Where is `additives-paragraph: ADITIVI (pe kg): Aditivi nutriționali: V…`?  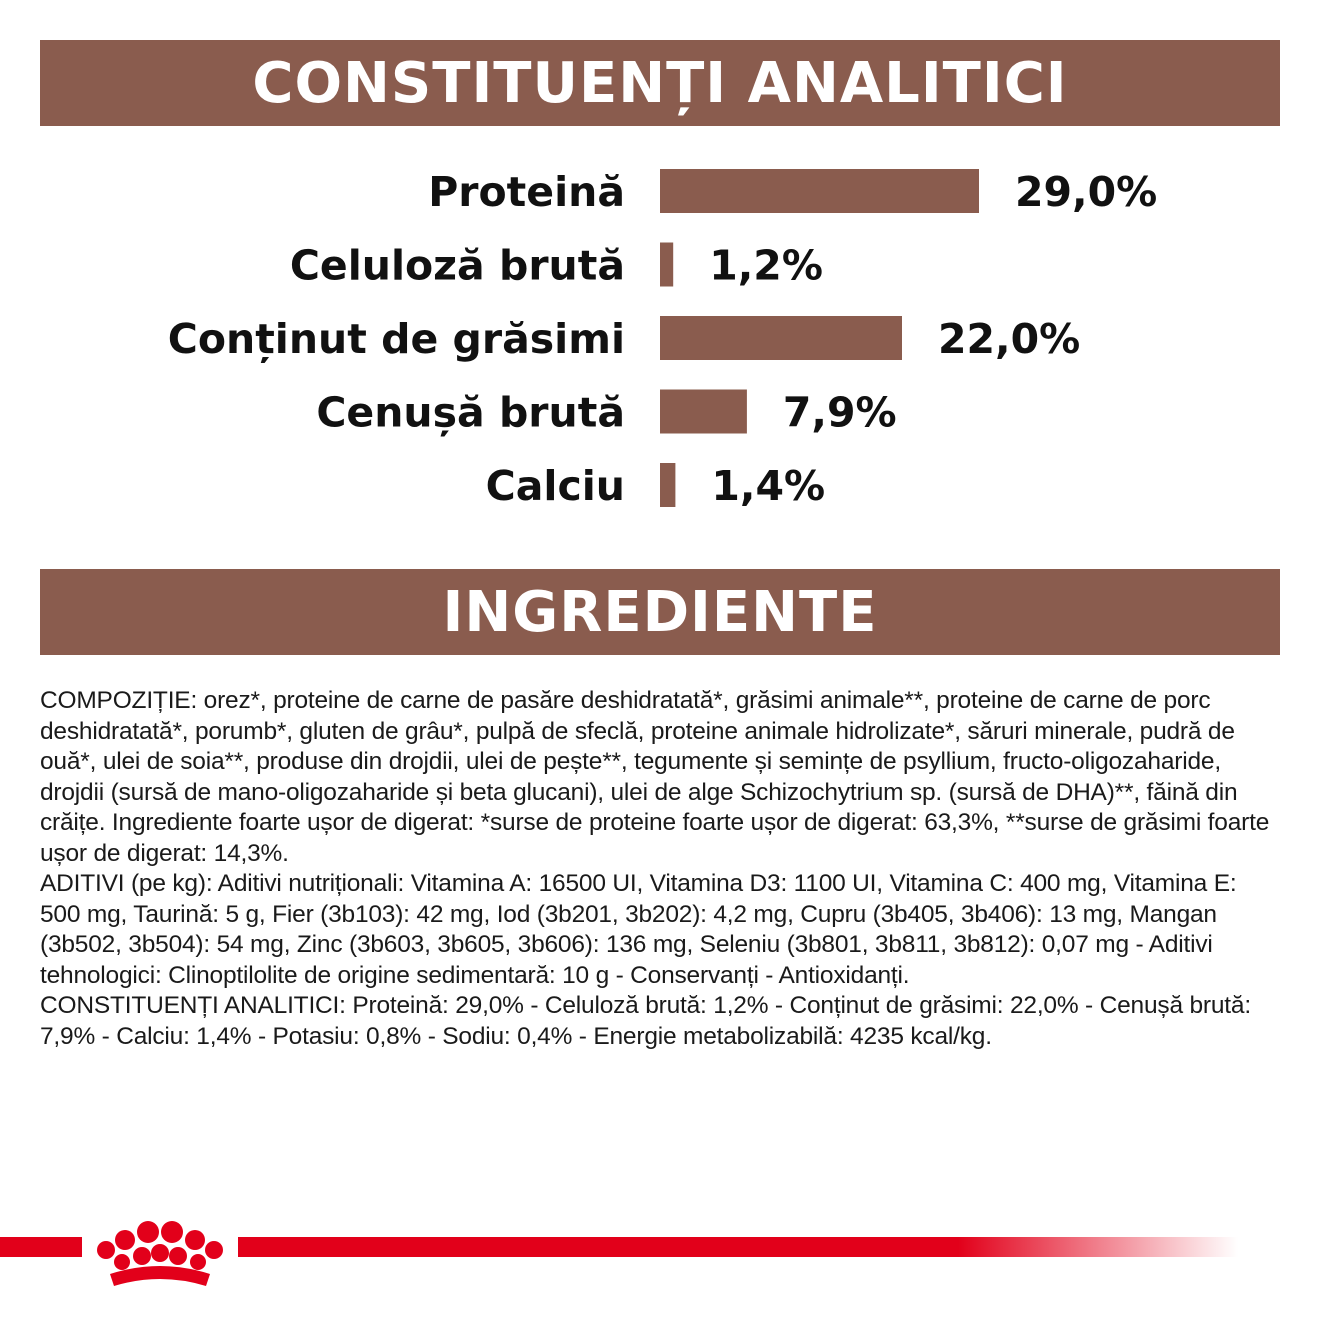
additives-paragraph: ADITIVI (pe kg): Aditivi nutriționali: V… is located at coordinates (638, 929).